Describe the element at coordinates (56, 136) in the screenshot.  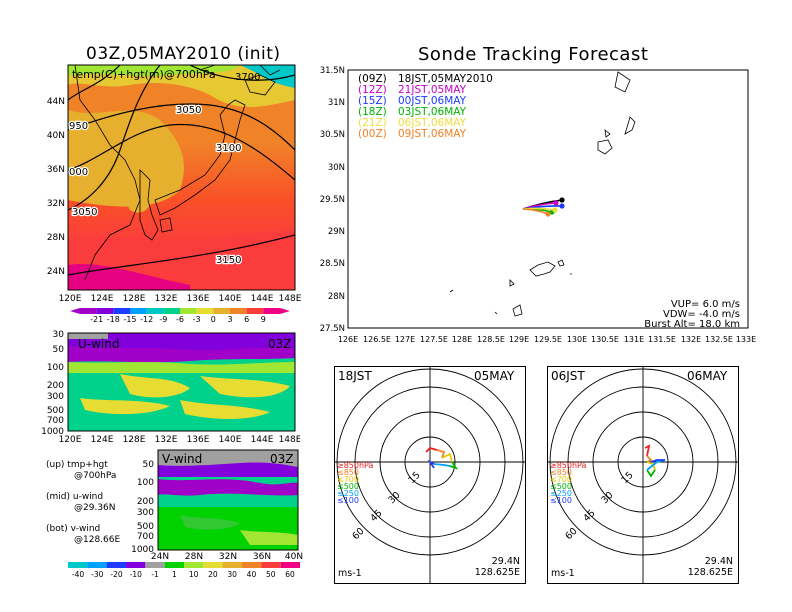
I see `lat-tick: 40N` at that location.